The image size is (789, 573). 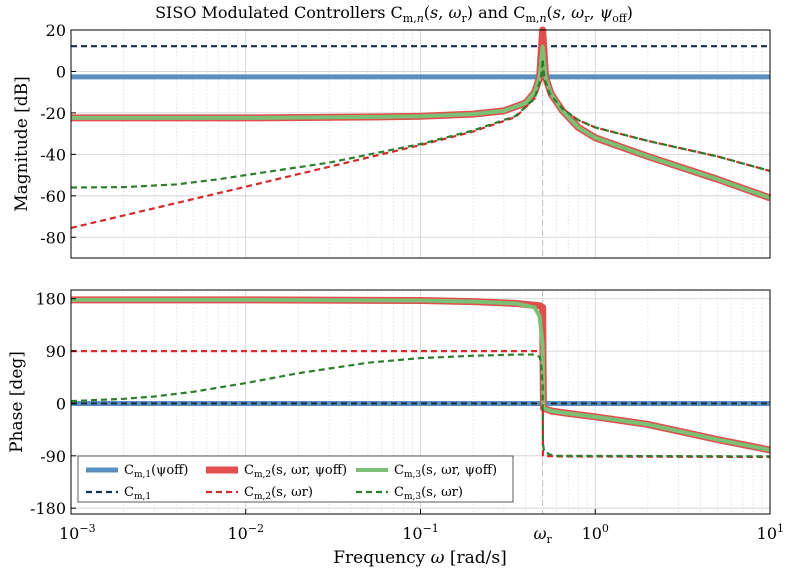 What do you see at coordinates (56, 30) in the screenshot?
I see `magnitude-ytick-label: 20` at bounding box center [56, 30].